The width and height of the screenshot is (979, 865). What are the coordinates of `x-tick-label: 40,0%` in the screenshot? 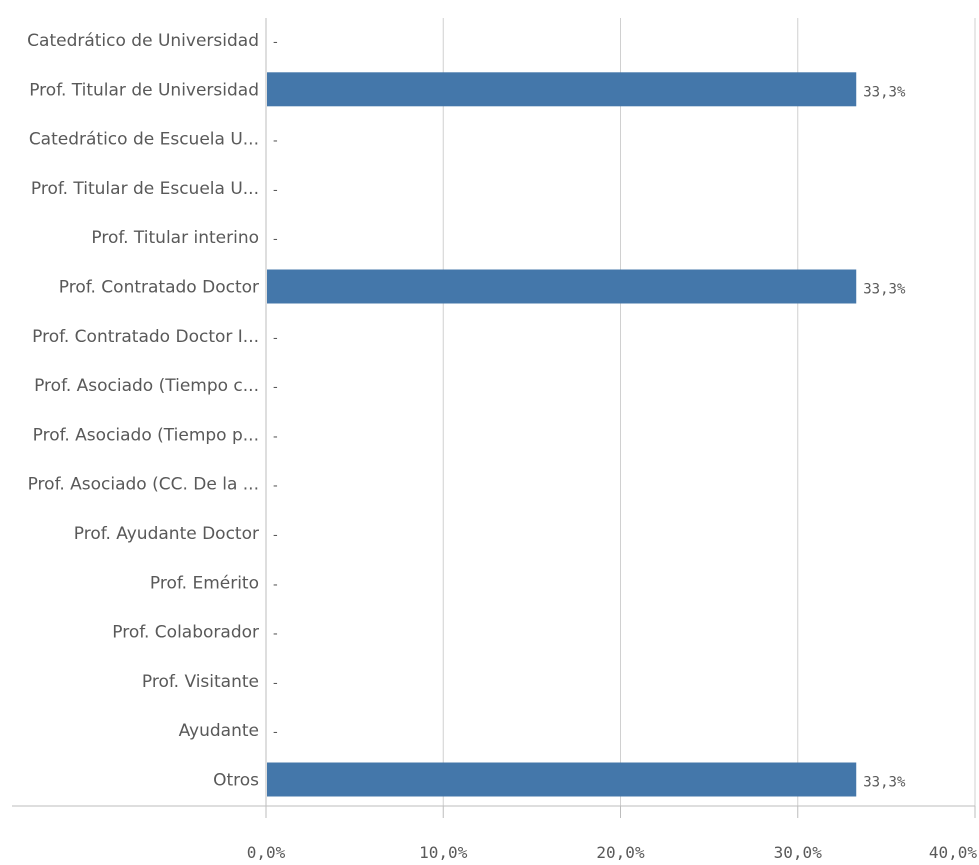 It's located at (953, 852).